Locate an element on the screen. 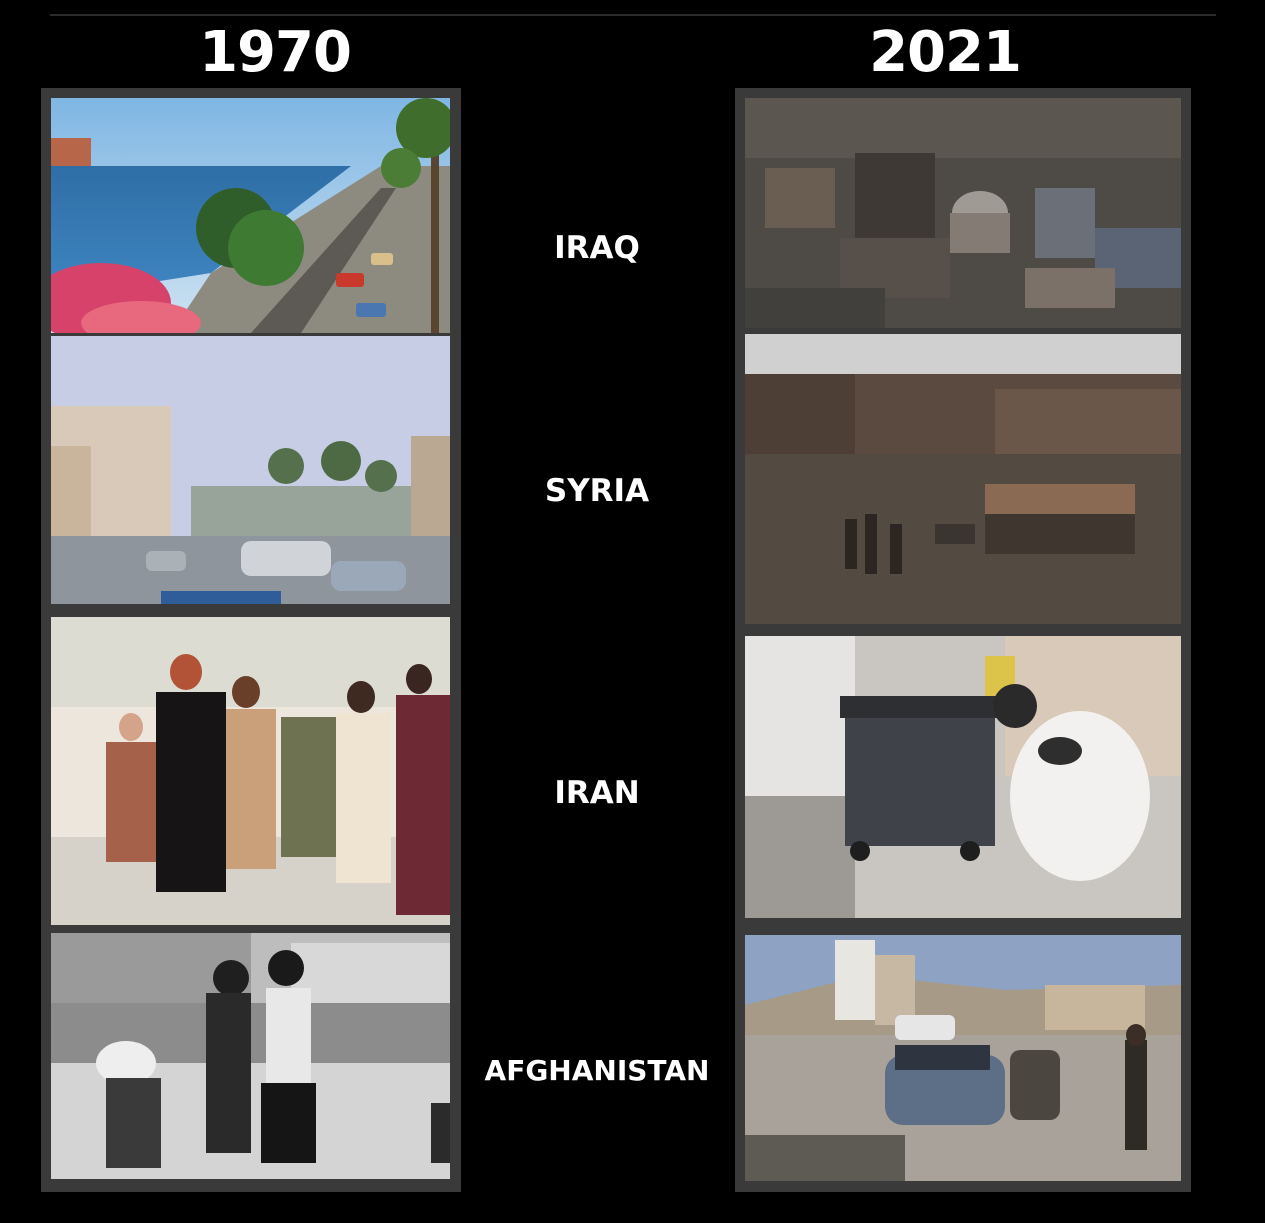 This screenshot has width=1265, height=1223. photo-iran-2021 is located at coordinates (963, 777).